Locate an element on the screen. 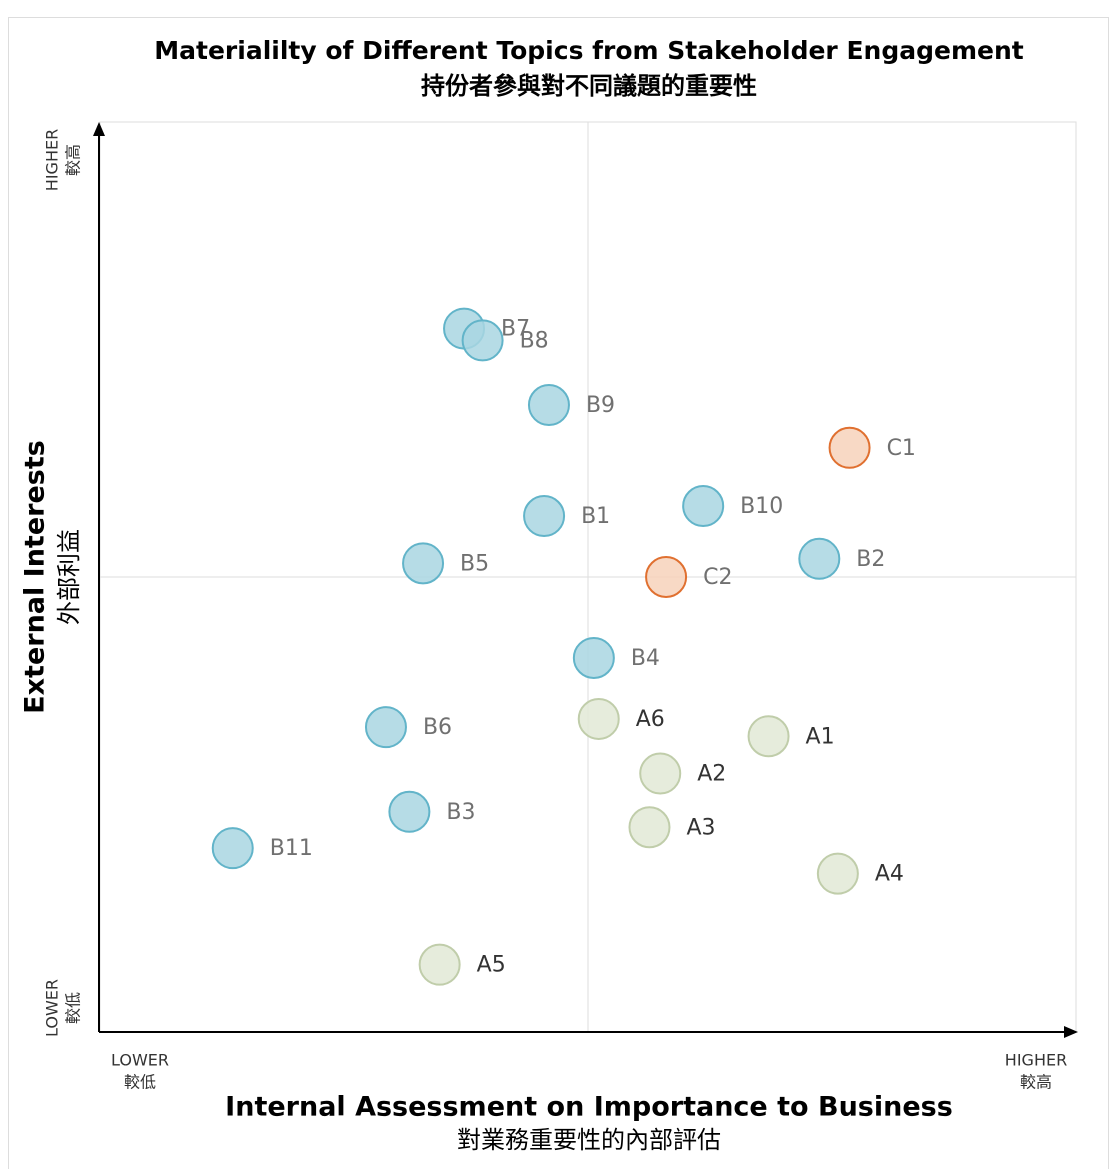 This screenshot has width=1109, height=1169. x-high-label-sub: 較高 is located at coordinates (1036, 1082).